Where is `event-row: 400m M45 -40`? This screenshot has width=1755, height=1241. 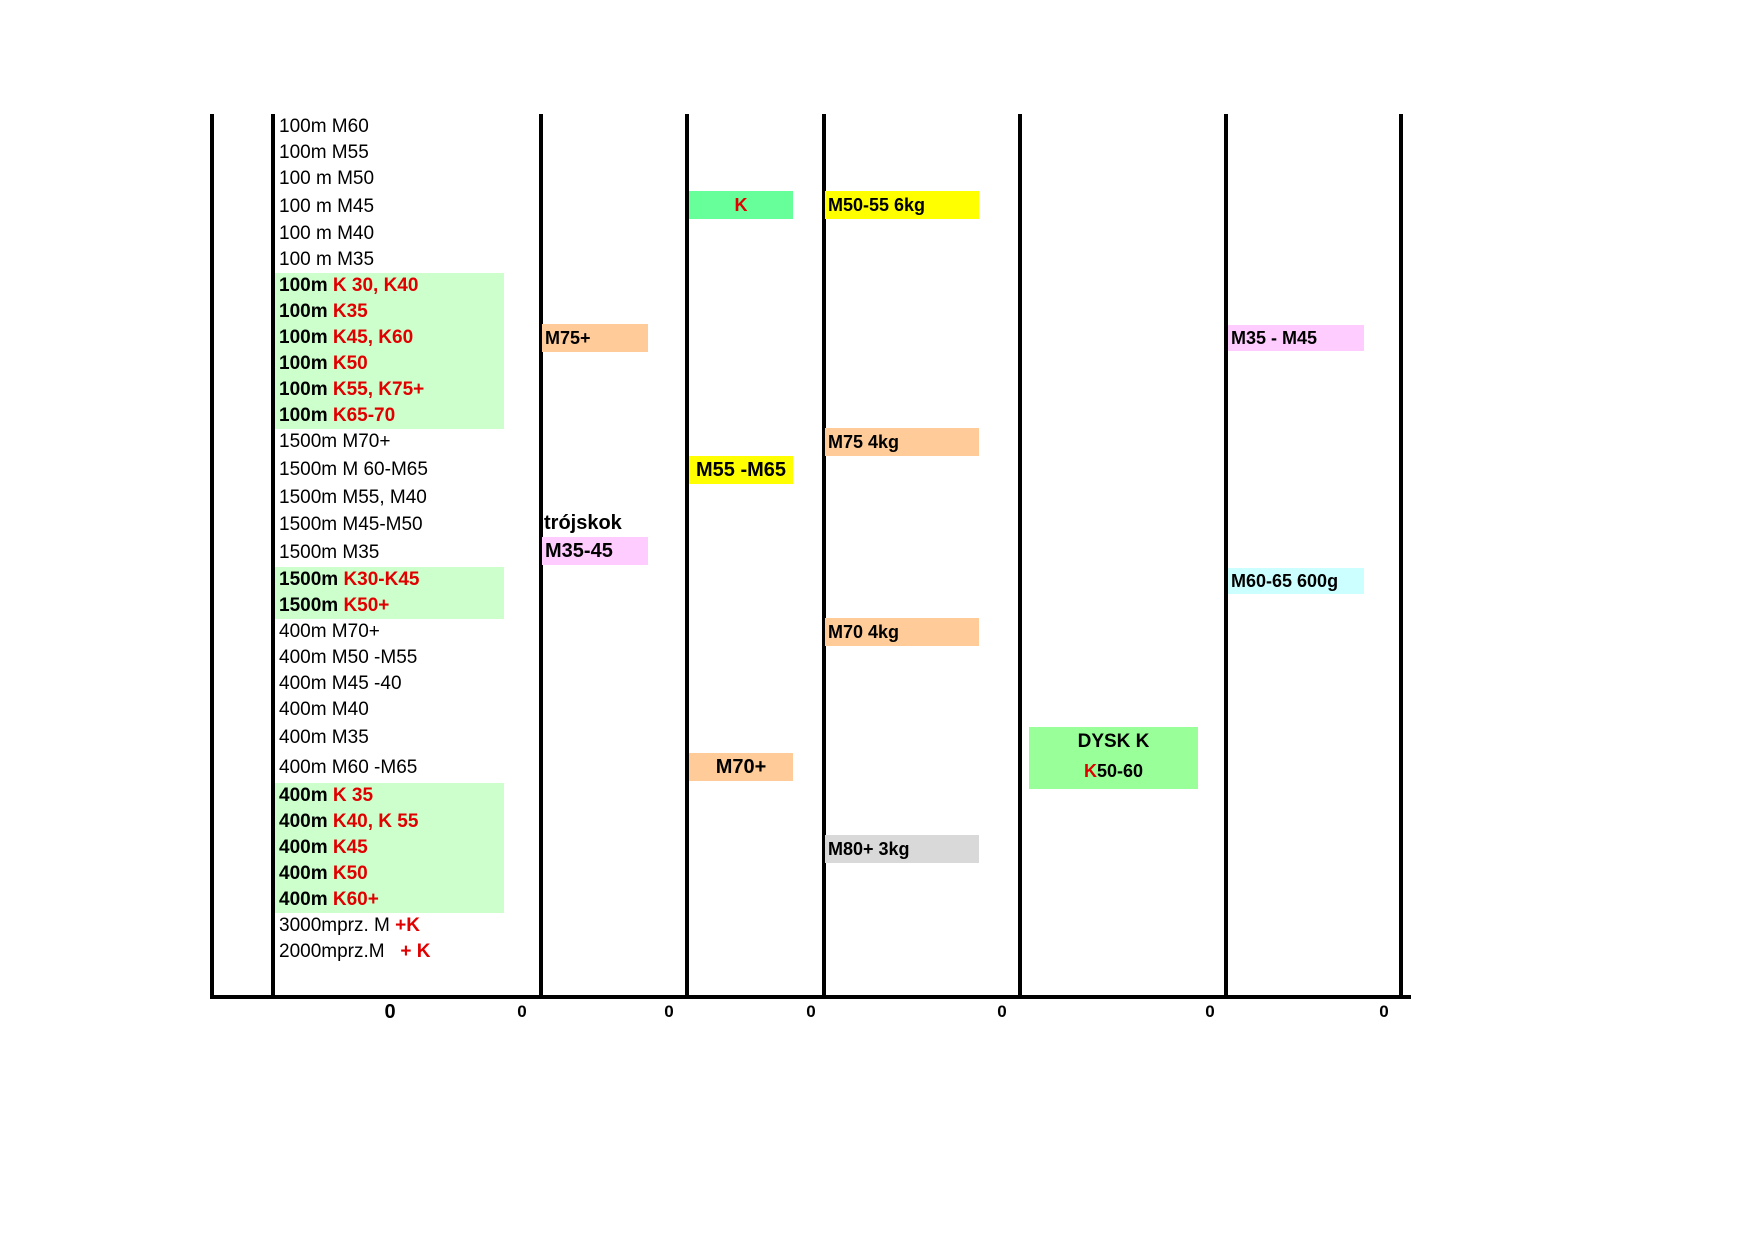
event-row: 400m M45 -40 is located at coordinates (340, 684).